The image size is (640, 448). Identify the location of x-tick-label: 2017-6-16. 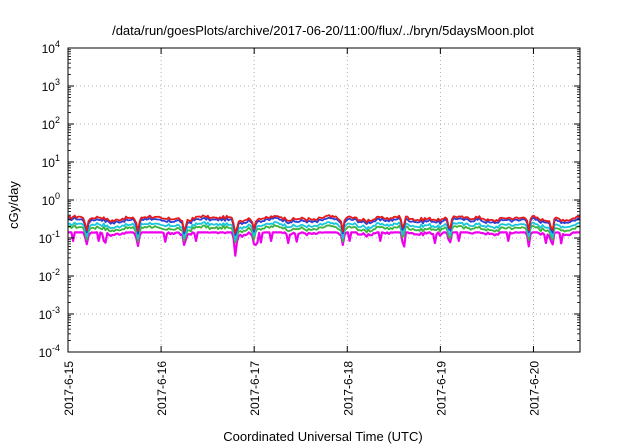
(162, 388).